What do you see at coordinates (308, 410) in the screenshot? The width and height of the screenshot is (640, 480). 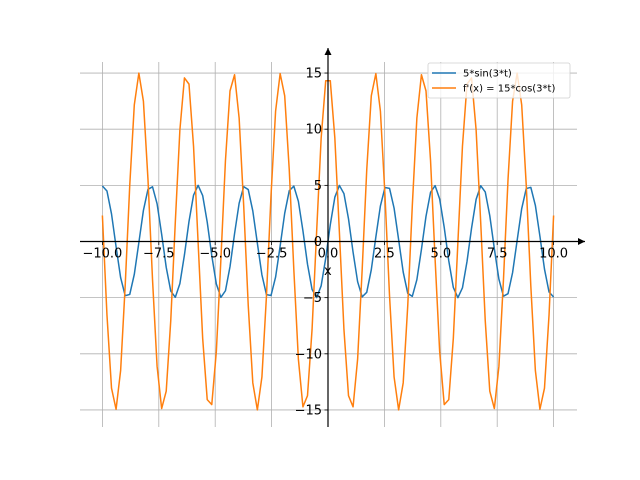 I see `y-tick-label-0: −15` at bounding box center [308, 410].